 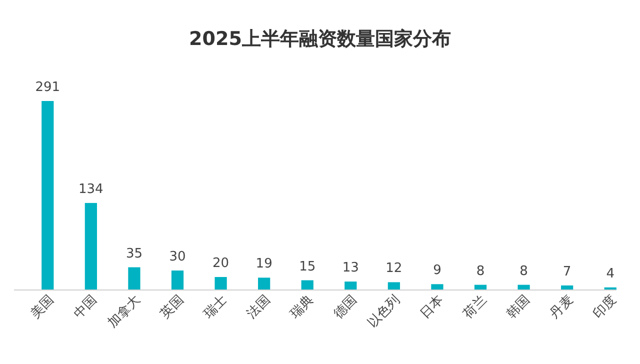 What do you see at coordinates (432, 307) in the screenshot?
I see `x-tick-label: 日本` at bounding box center [432, 307].